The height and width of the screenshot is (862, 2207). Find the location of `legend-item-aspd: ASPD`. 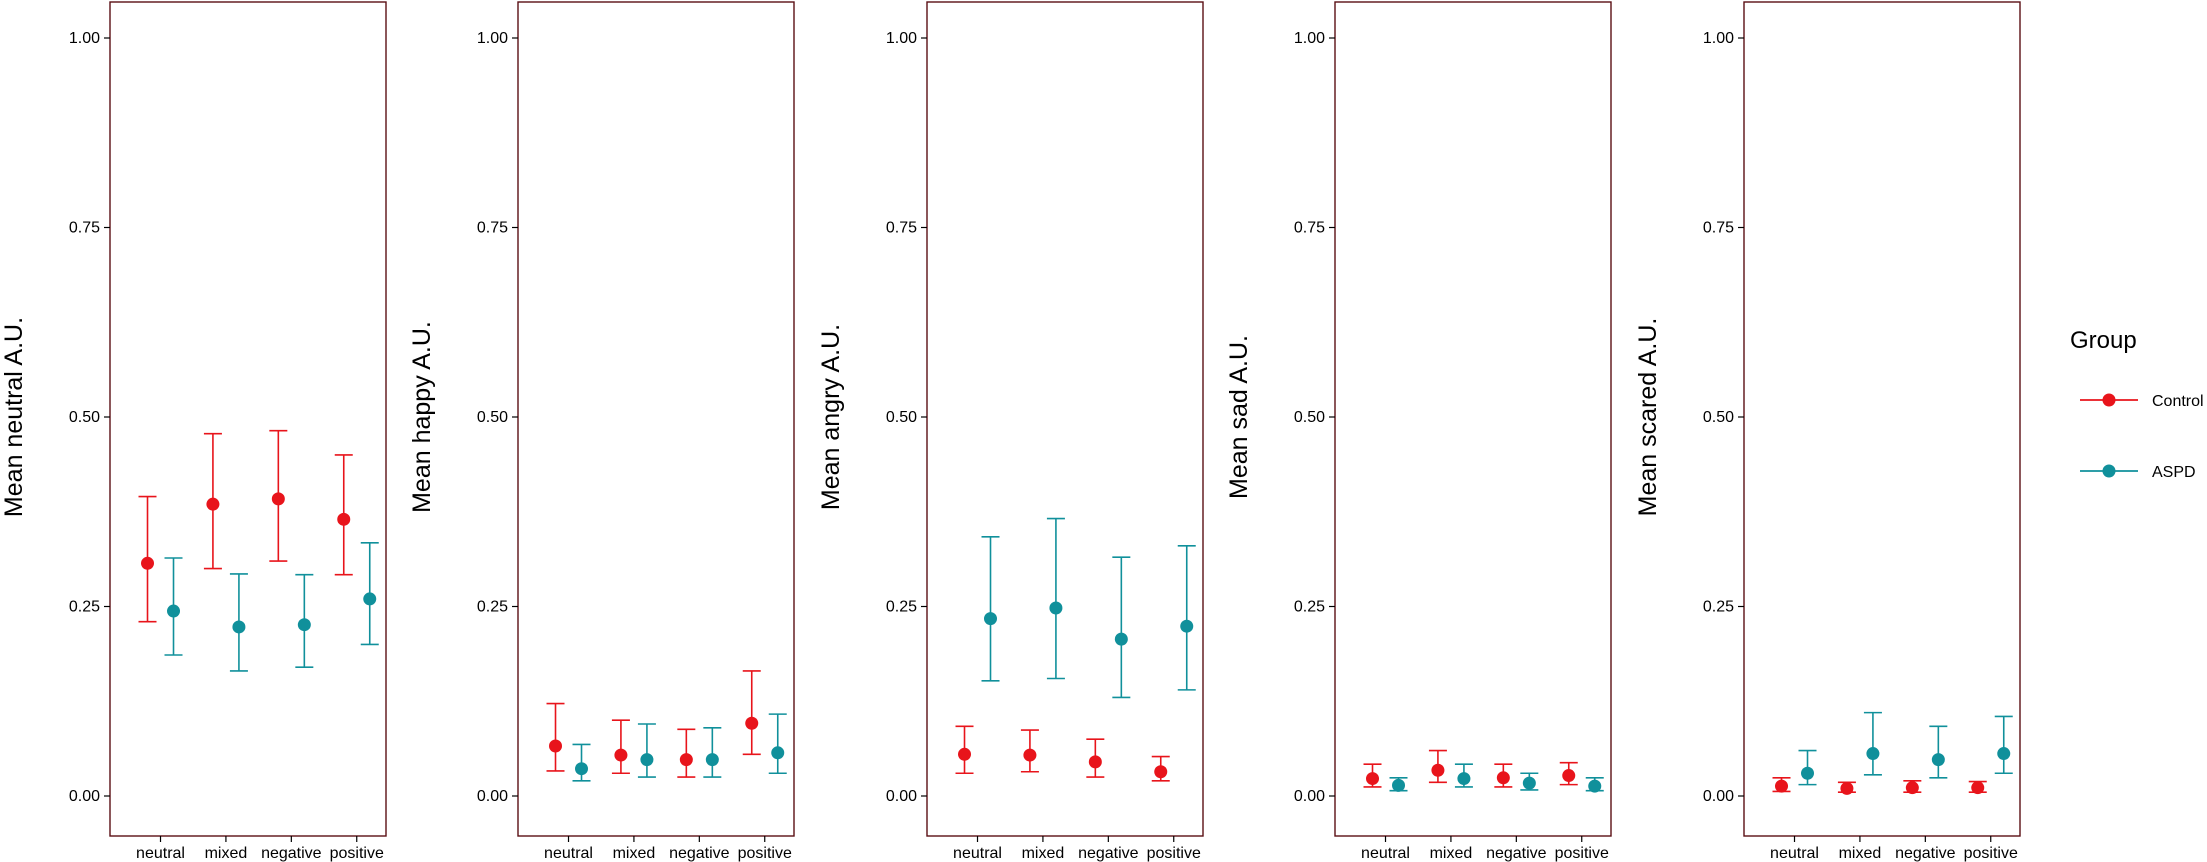

legend-item-aspd: ASPD is located at coordinates (2138, 472).